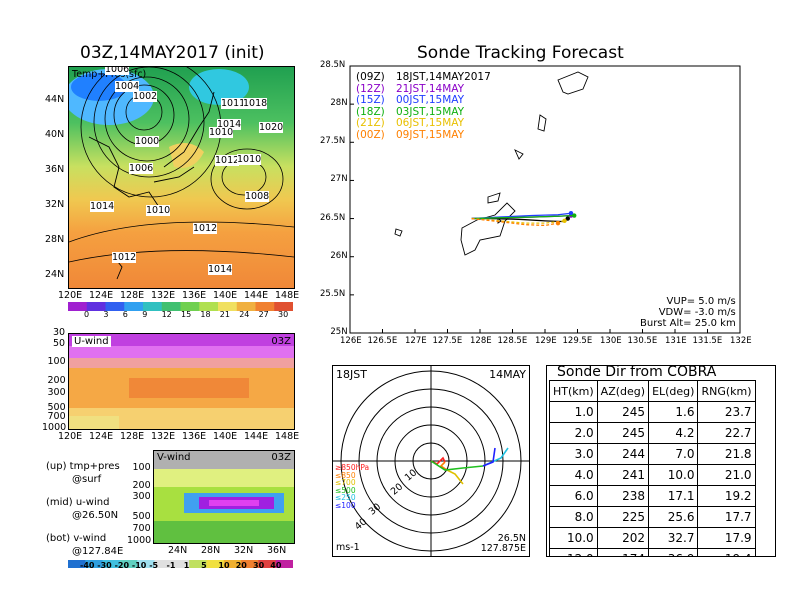 The height and width of the screenshot is (612, 792). I want to click on temperature-colorbar-tick: 9, so click(145, 314).